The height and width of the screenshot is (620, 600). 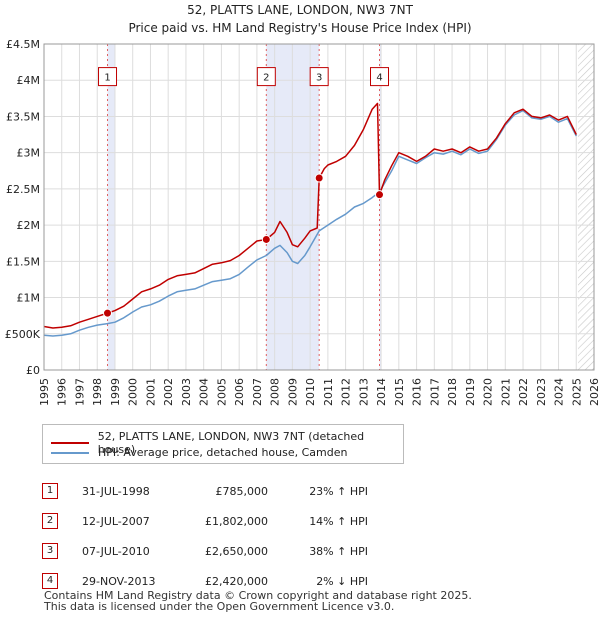 I want to click on sale-price: £2,420,000, so click(x=236, y=581).